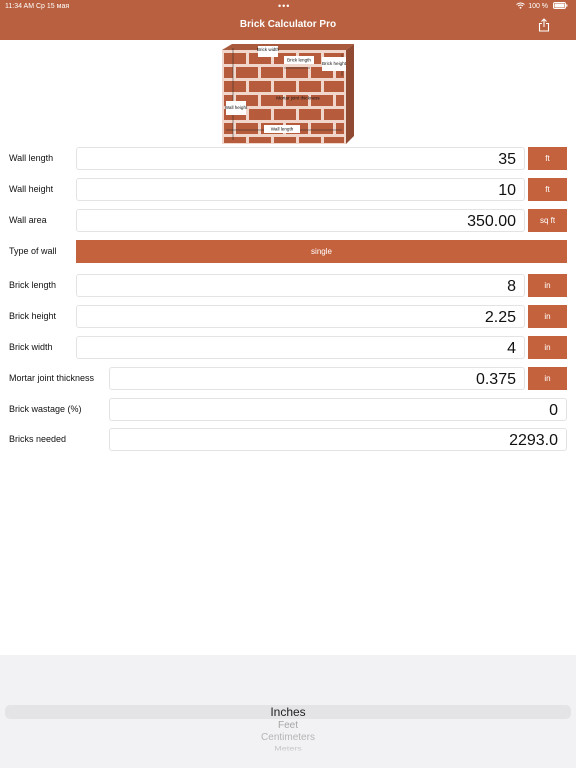 This screenshot has height=768, width=576. I want to click on wall-height-unit-button: ft, so click(547, 189).